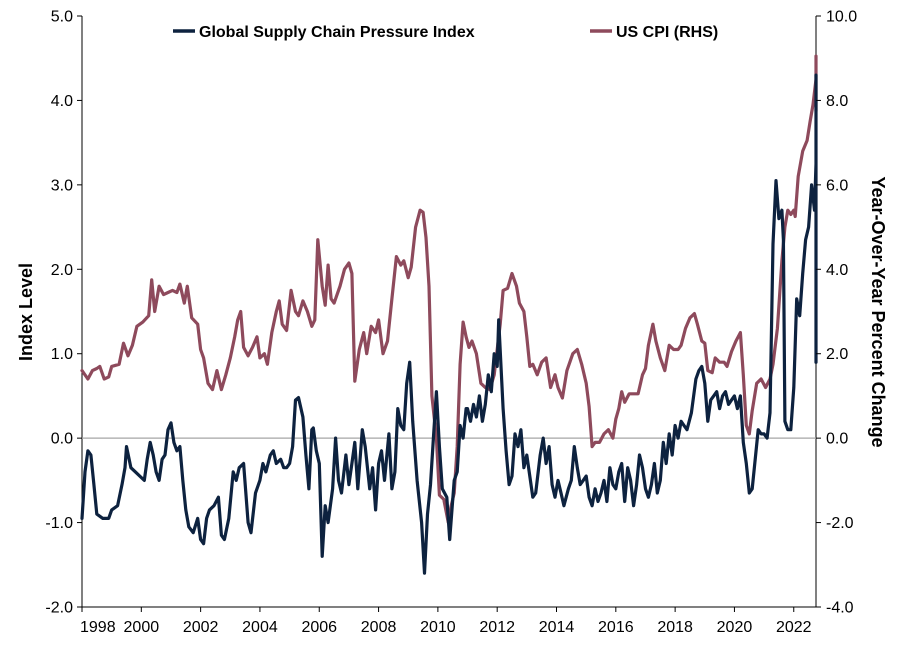  What do you see at coordinates (878, 311) in the screenshot?
I see `y-axis-title-right: Year-Over-Year Percent Change` at bounding box center [878, 311].